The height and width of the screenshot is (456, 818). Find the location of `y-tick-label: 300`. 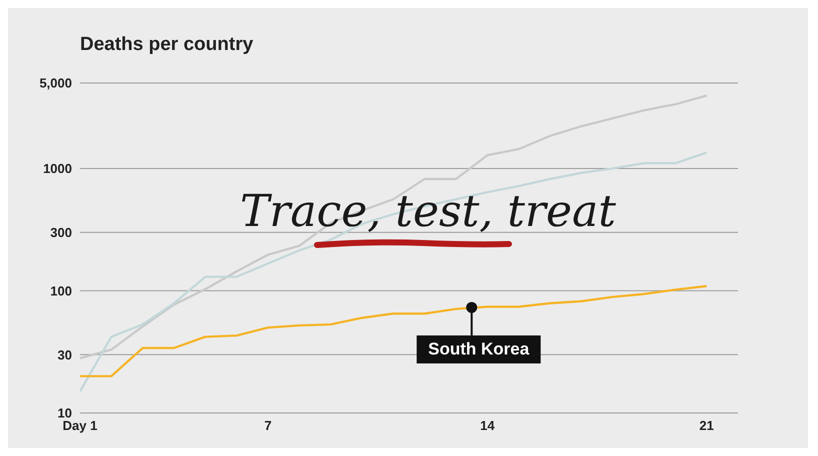

y-tick-label: 300 is located at coordinates (61, 232).